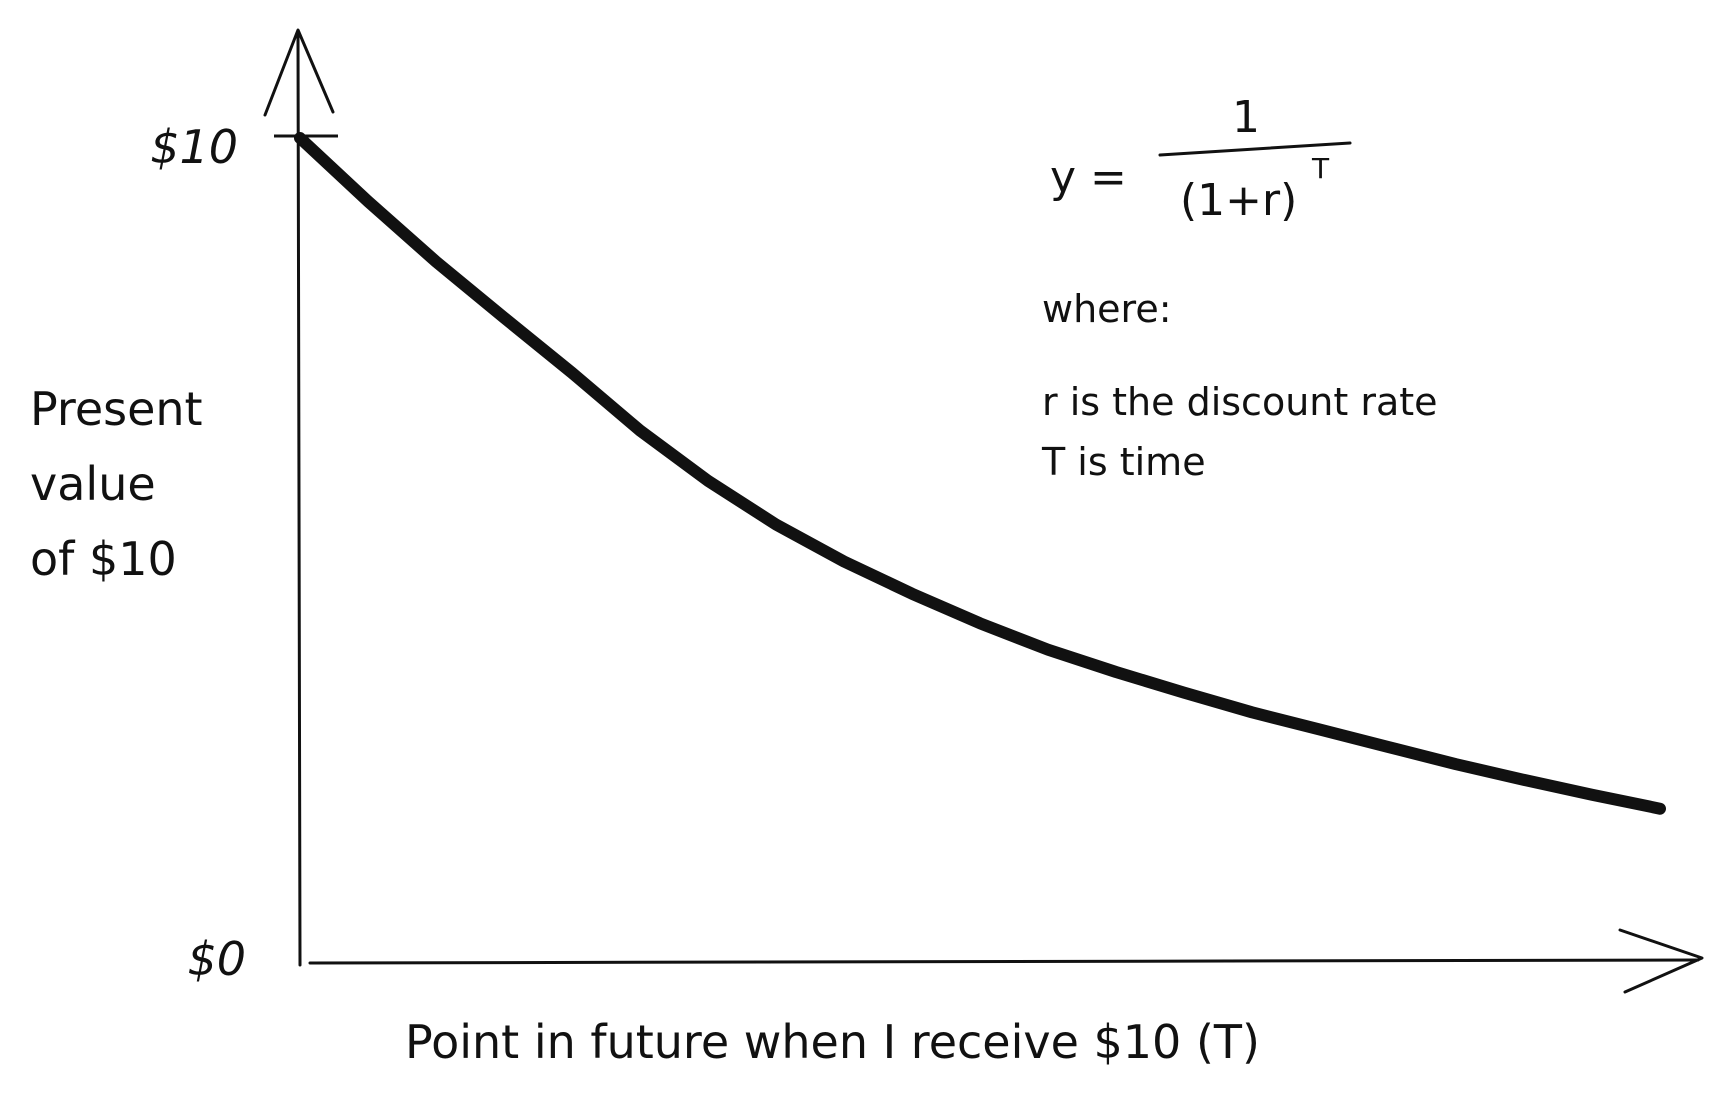 The height and width of the screenshot is (1100, 1722). What do you see at coordinates (1238, 200) in the screenshot?
I see `formula-denominator: (1+r)` at bounding box center [1238, 200].